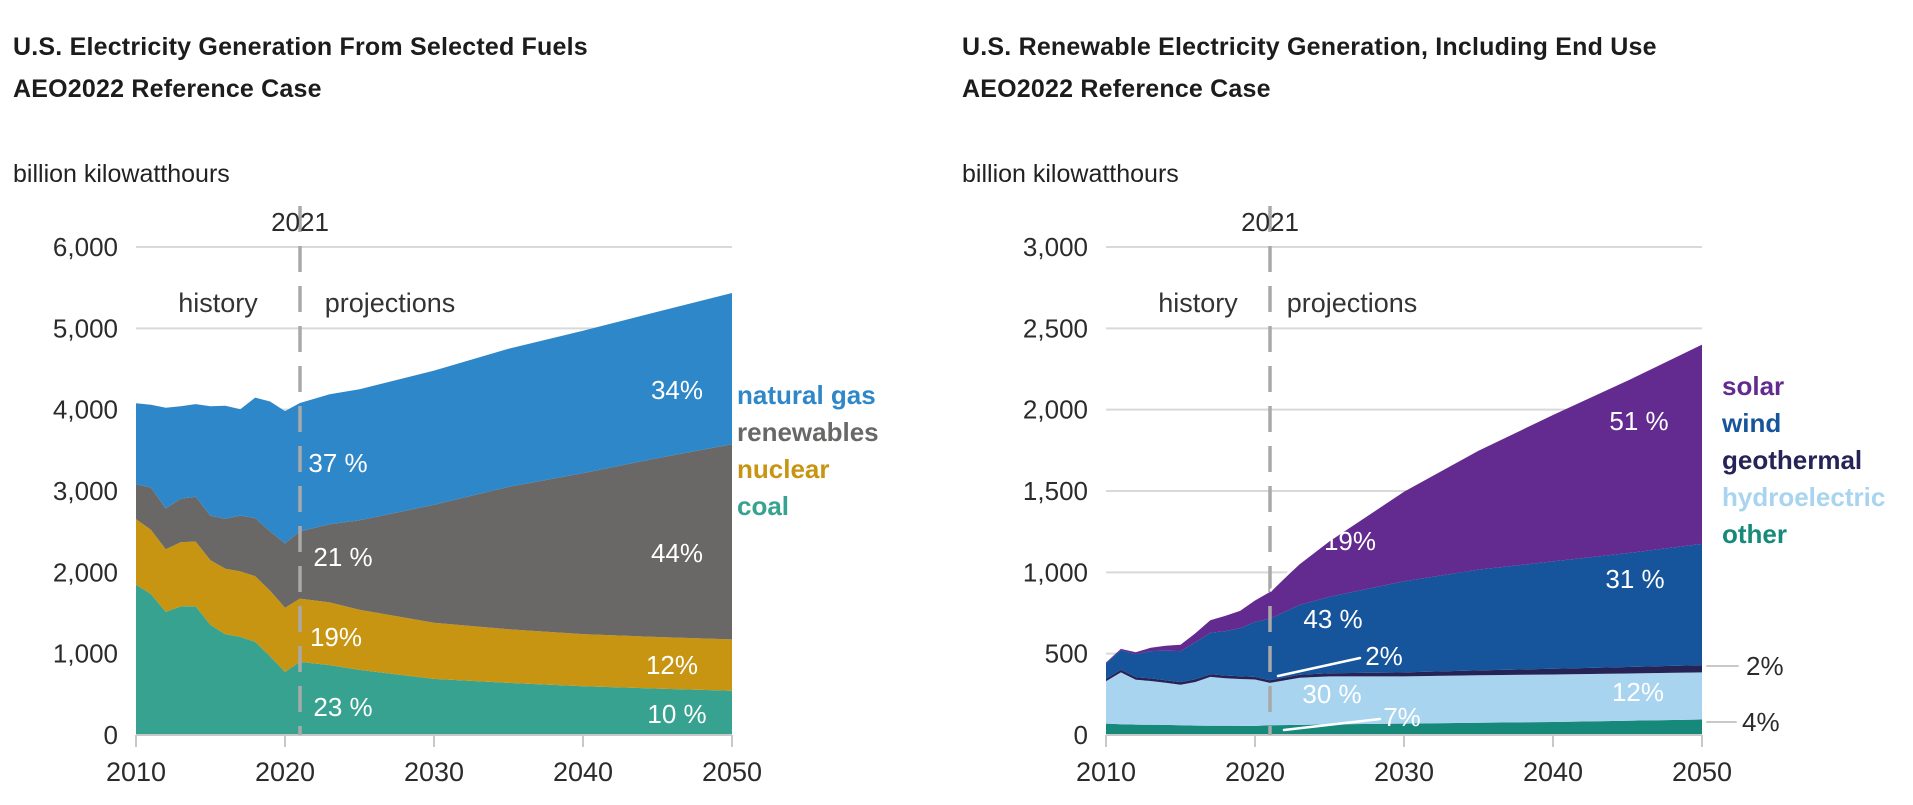  What do you see at coordinates (1070, 174) in the screenshot?
I see `right-chart-unit-label: billion kilowatthours` at bounding box center [1070, 174].